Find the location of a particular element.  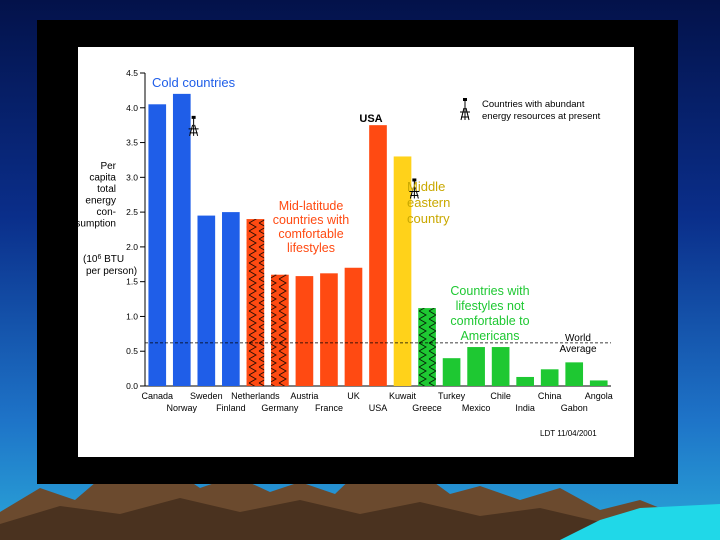

mountain-shadow is located at coordinates (360, 519).